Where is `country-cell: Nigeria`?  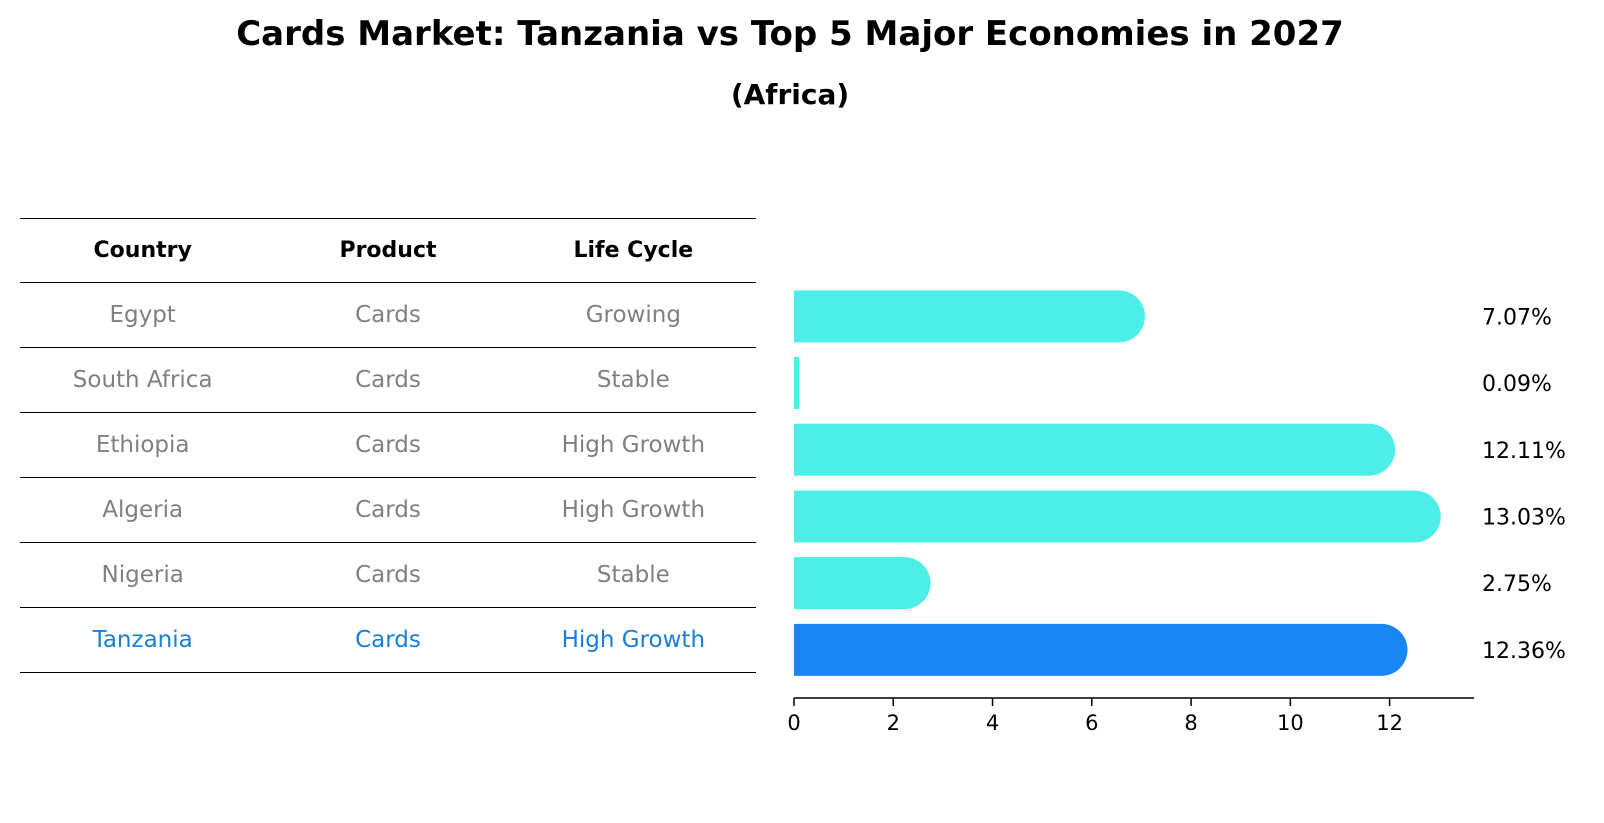 country-cell: Nigeria is located at coordinates (142, 575).